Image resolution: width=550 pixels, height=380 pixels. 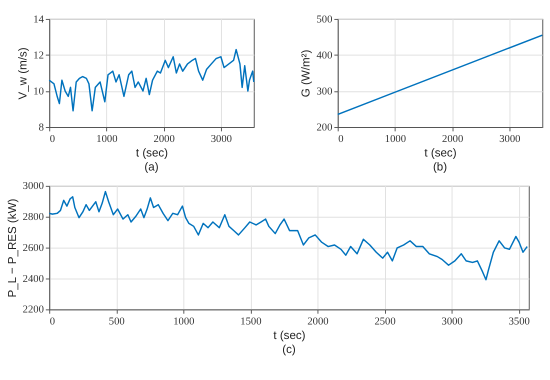 I want to click on x-tick-label: 3500, so click(x=519, y=322).